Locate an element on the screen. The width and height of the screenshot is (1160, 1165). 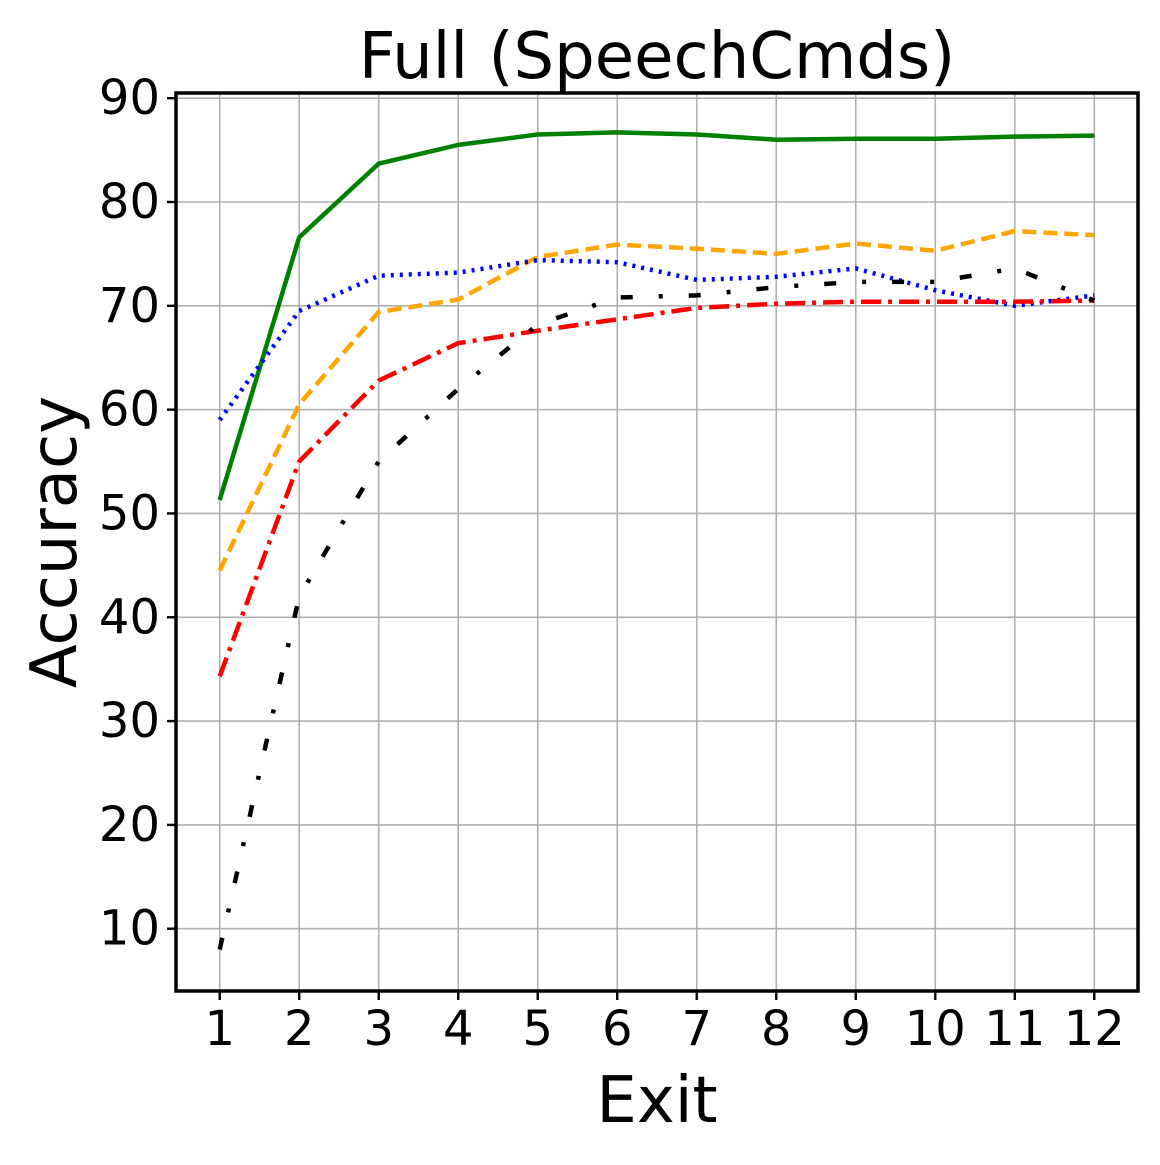
x-tick-label: 3 is located at coordinates (378, 1029).